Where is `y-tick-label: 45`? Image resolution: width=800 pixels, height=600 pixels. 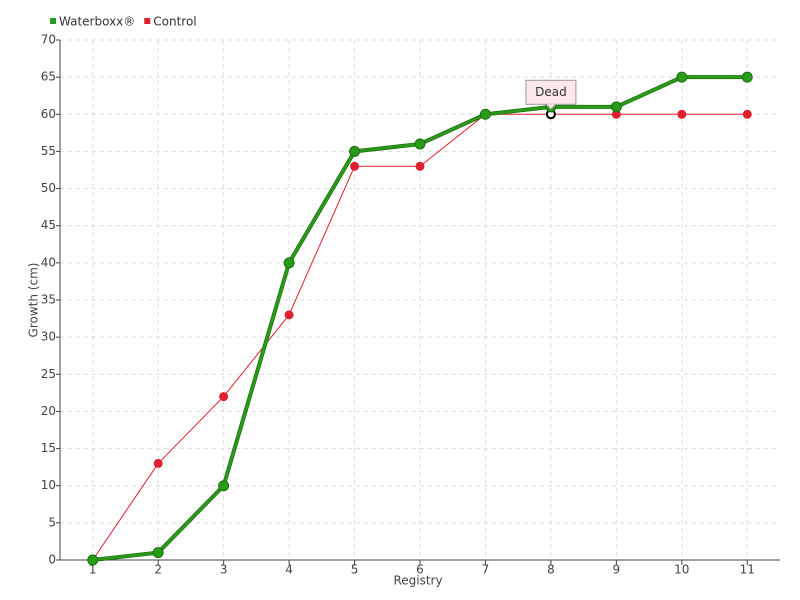
y-tick-label: 45 is located at coordinates (48, 225).